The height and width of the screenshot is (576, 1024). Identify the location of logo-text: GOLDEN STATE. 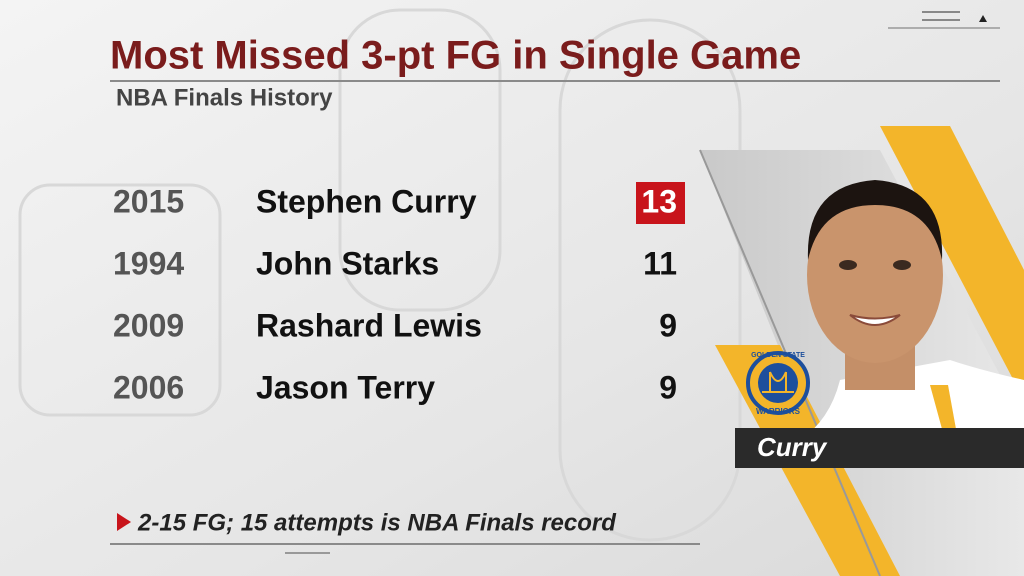
(778, 355).